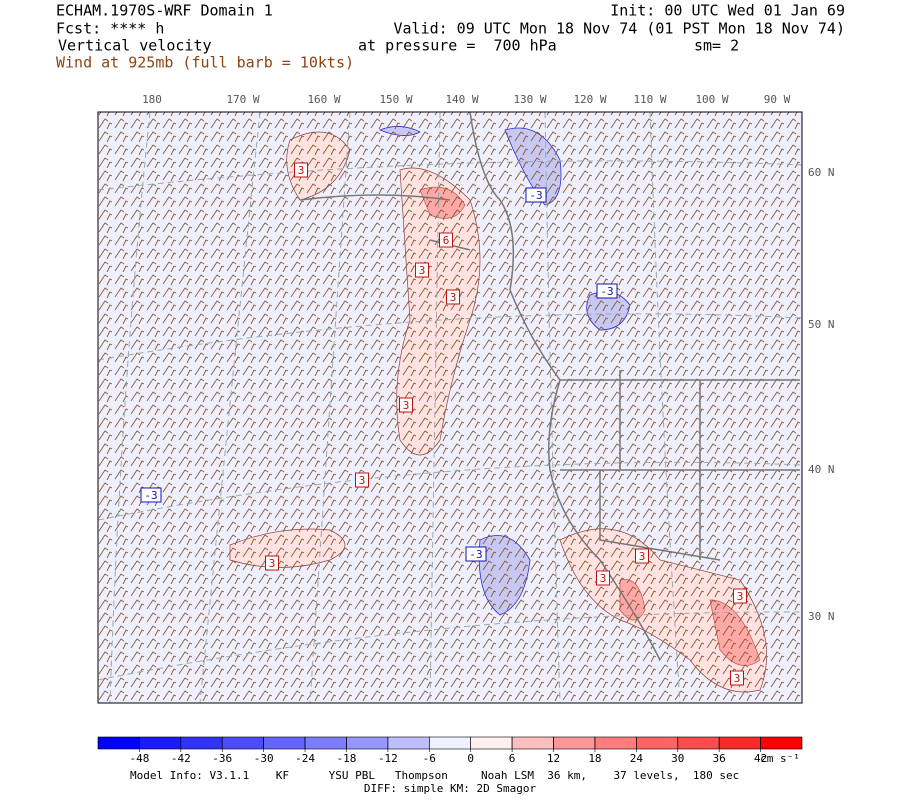  Describe the element at coordinates (205, 63) in the screenshot. I see `wind-note: Wind at 925mb (full barb = 10kts)` at that location.